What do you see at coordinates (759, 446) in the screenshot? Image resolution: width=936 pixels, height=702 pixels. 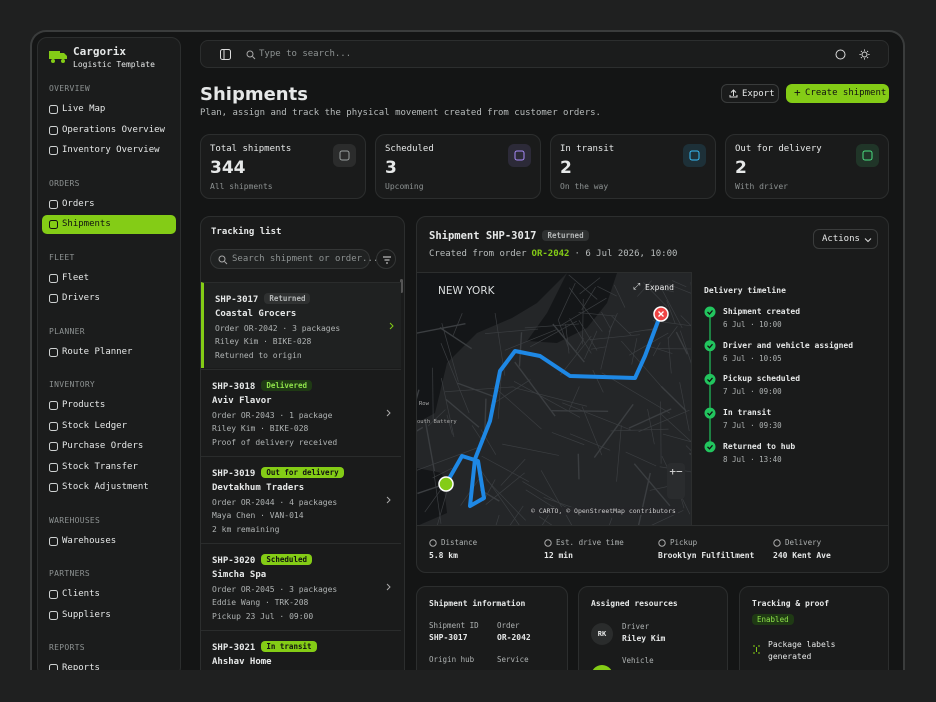 I see `timeline-event: Returned to hub` at bounding box center [759, 446].